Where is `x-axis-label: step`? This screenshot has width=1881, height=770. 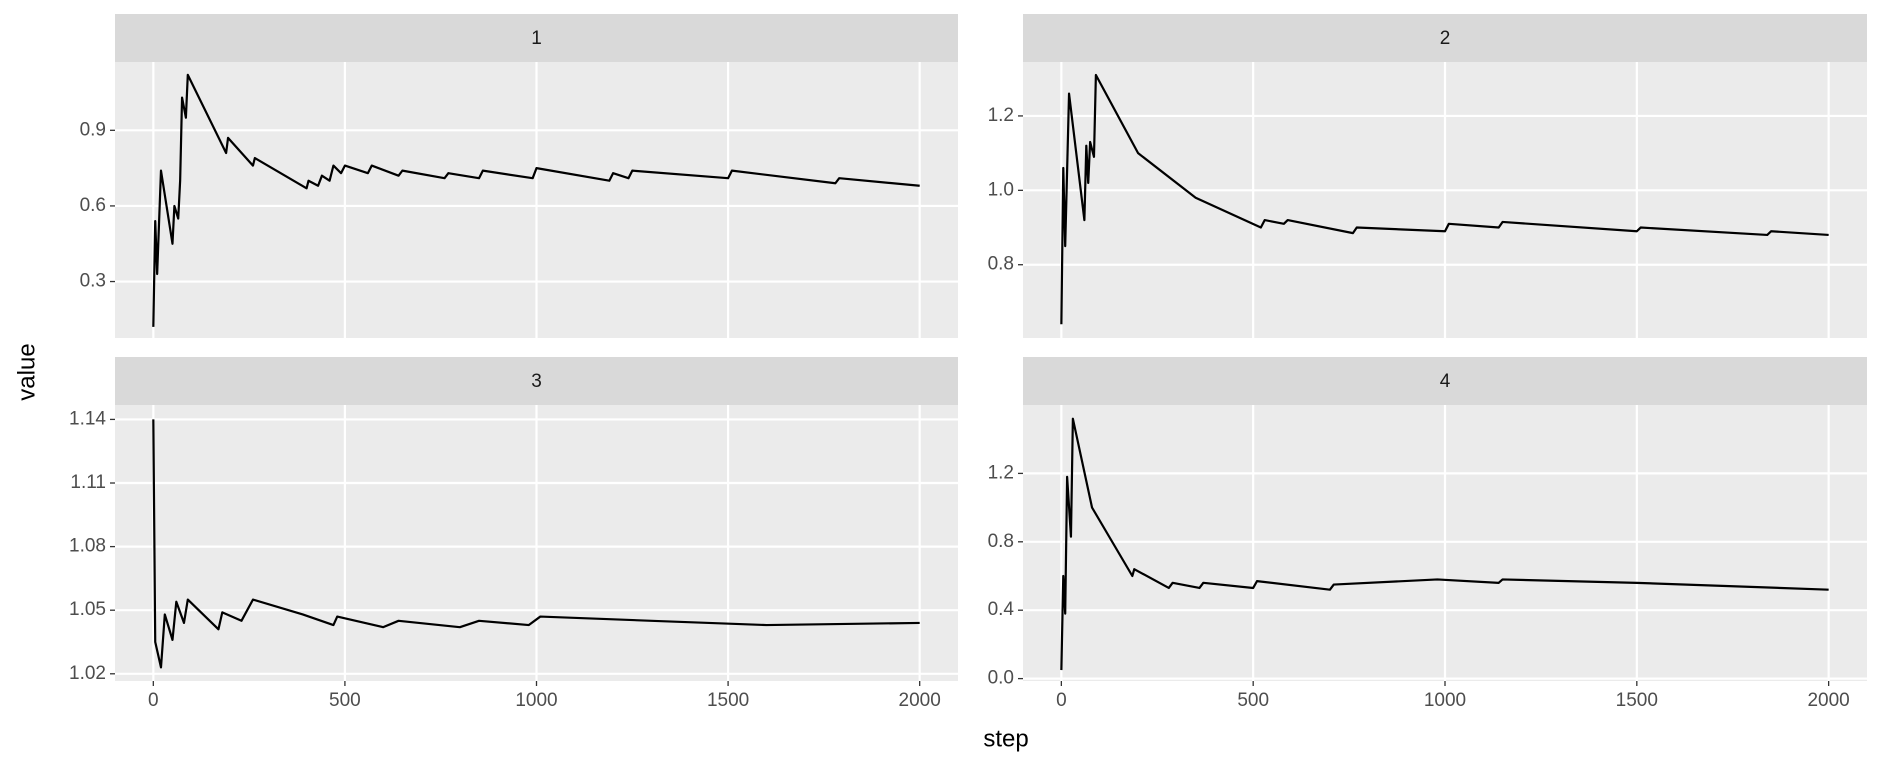
x-axis-label: step is located at coordinates (1005, 738).